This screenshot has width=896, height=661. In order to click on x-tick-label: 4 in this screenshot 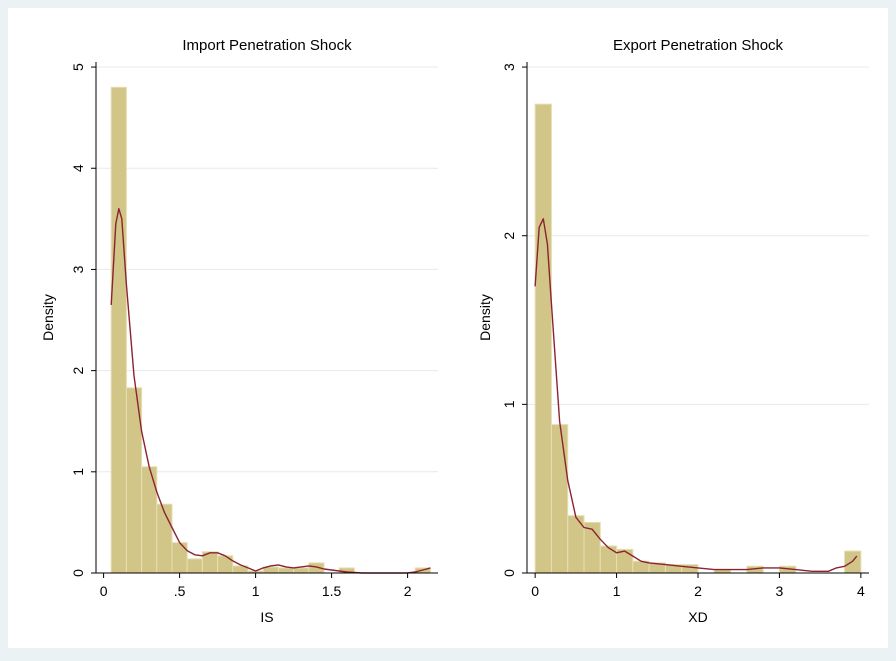, I will do `click(861, 591)`.